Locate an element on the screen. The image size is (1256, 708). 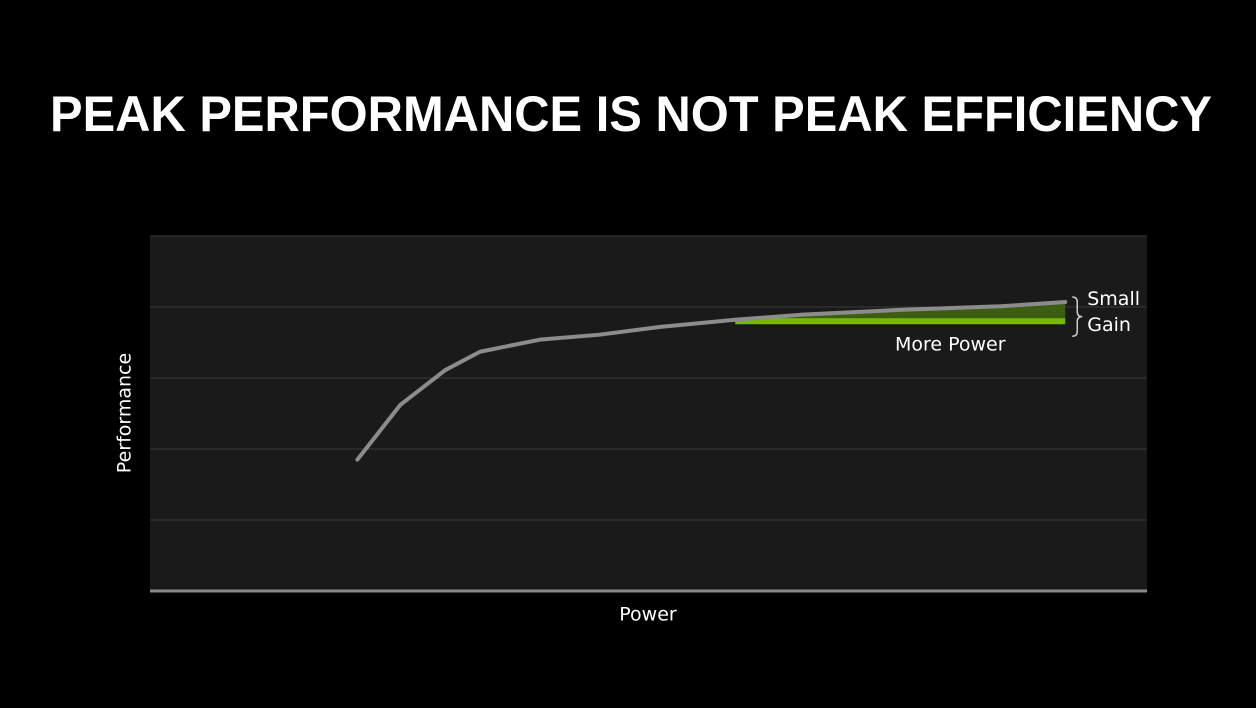
chart-title: PEAK PERFORMANCE IS NOT PEAK EFFICIENCY is located at coordinates (631, 114).